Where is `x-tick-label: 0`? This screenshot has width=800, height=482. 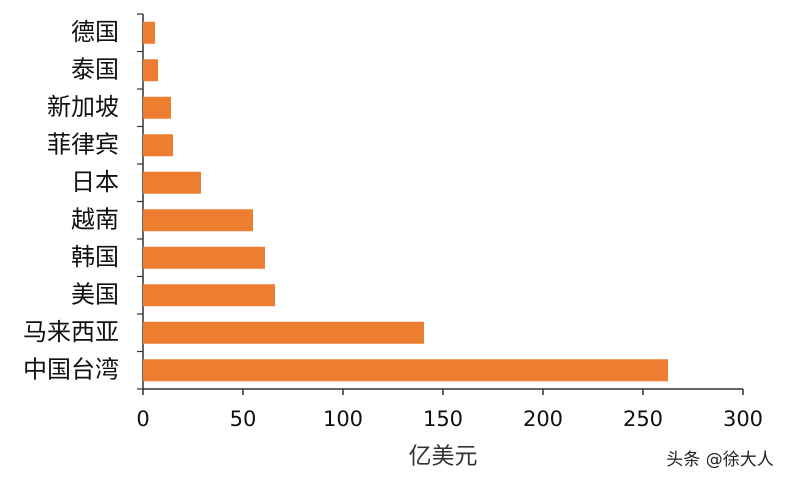 x-tick-label: 0 is located at coordinates (142, 419).